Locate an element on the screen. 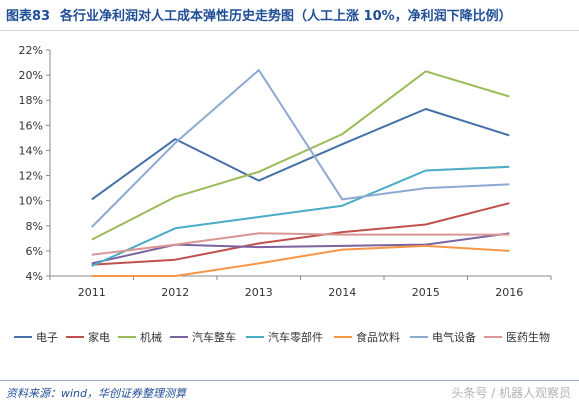 This screenshot has height=406, width=579. y-tick-label: 4% is located at coordinates (34, 276).